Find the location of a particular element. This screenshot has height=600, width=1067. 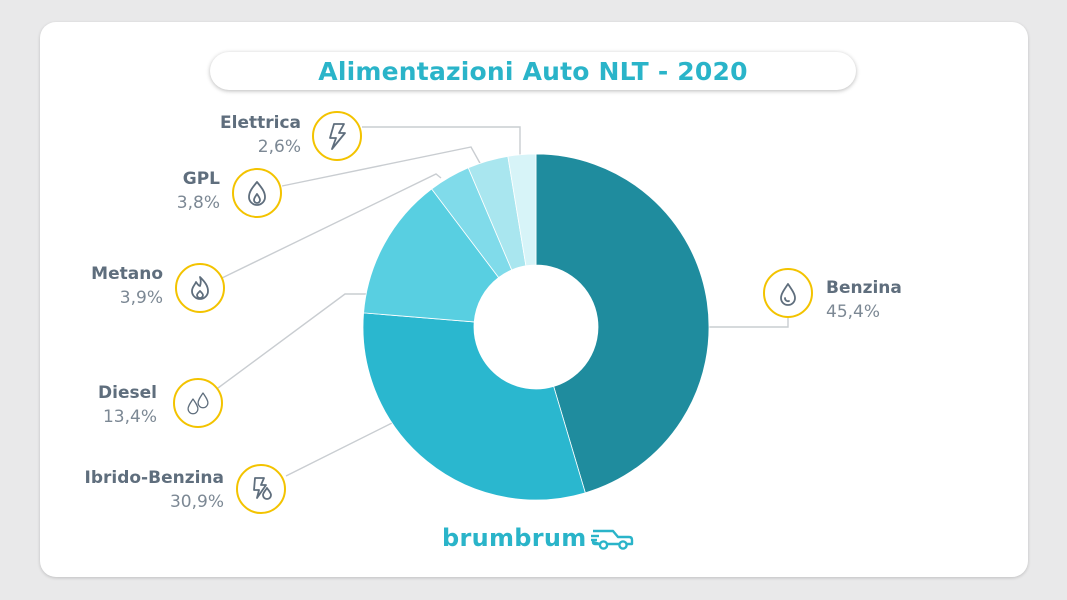

slice-label-elettrica: Elettrica is located at coordinates (260, 123).